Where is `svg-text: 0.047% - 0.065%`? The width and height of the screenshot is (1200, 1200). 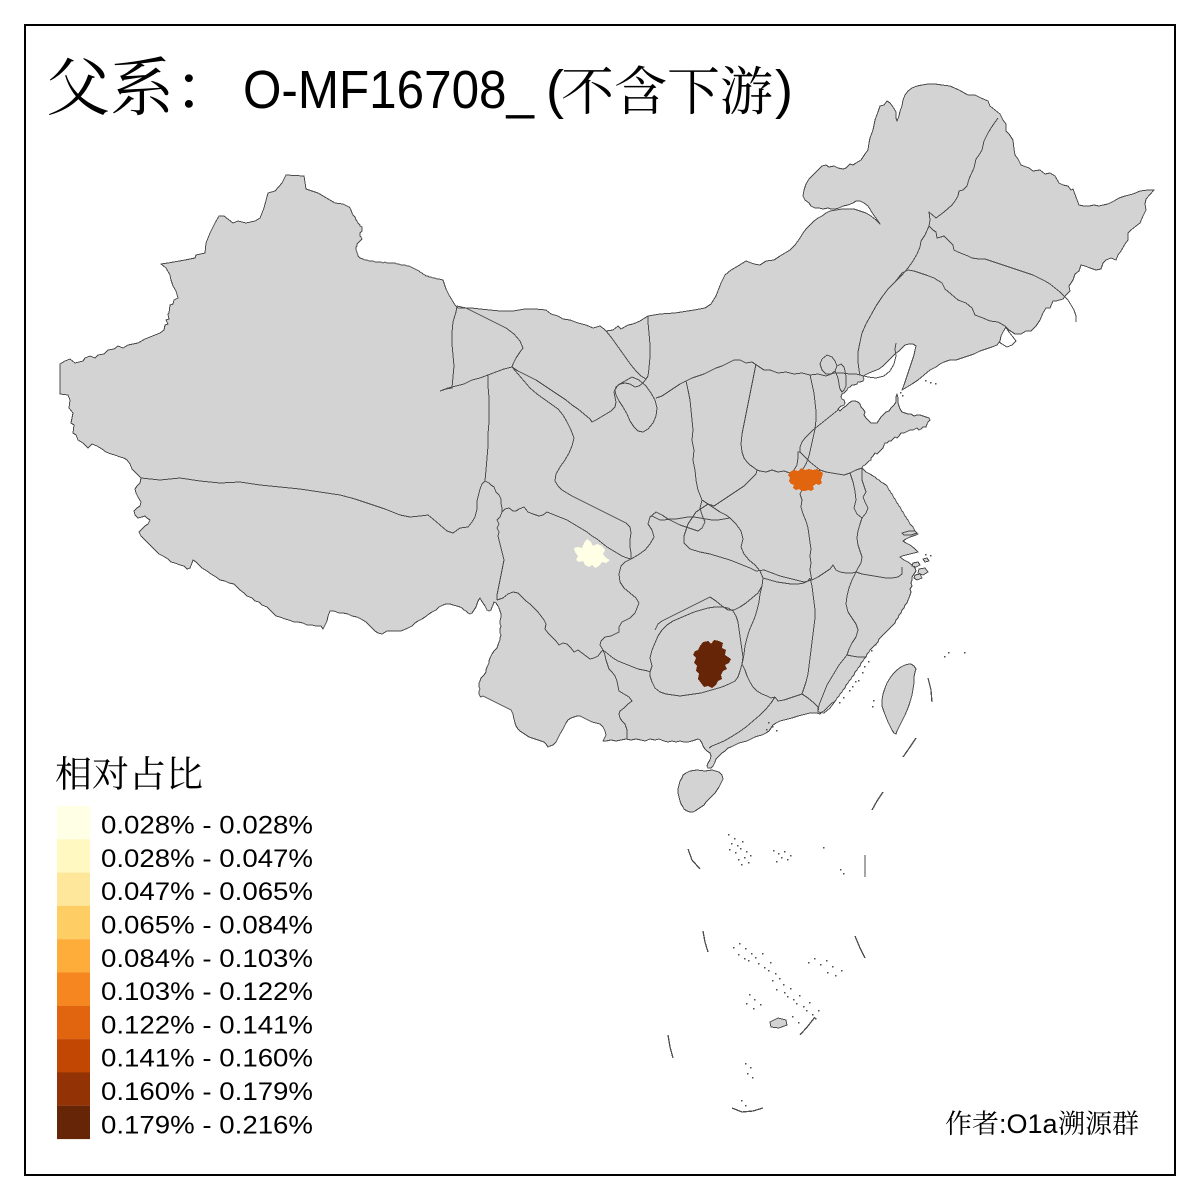
svg-text: 0.047% - 0.065% is located at coordinates (207, 892).